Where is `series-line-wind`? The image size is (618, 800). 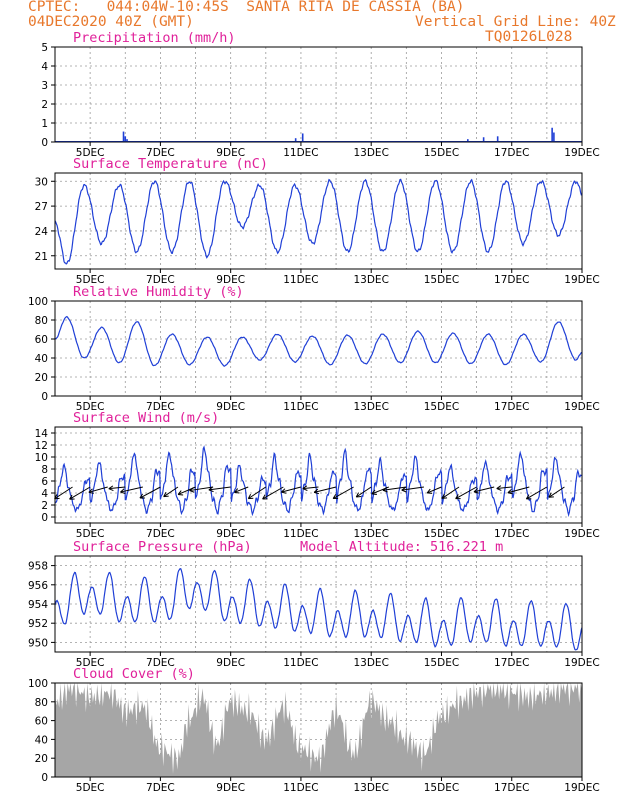 series-line-wind is located at coordinates (318, 481).